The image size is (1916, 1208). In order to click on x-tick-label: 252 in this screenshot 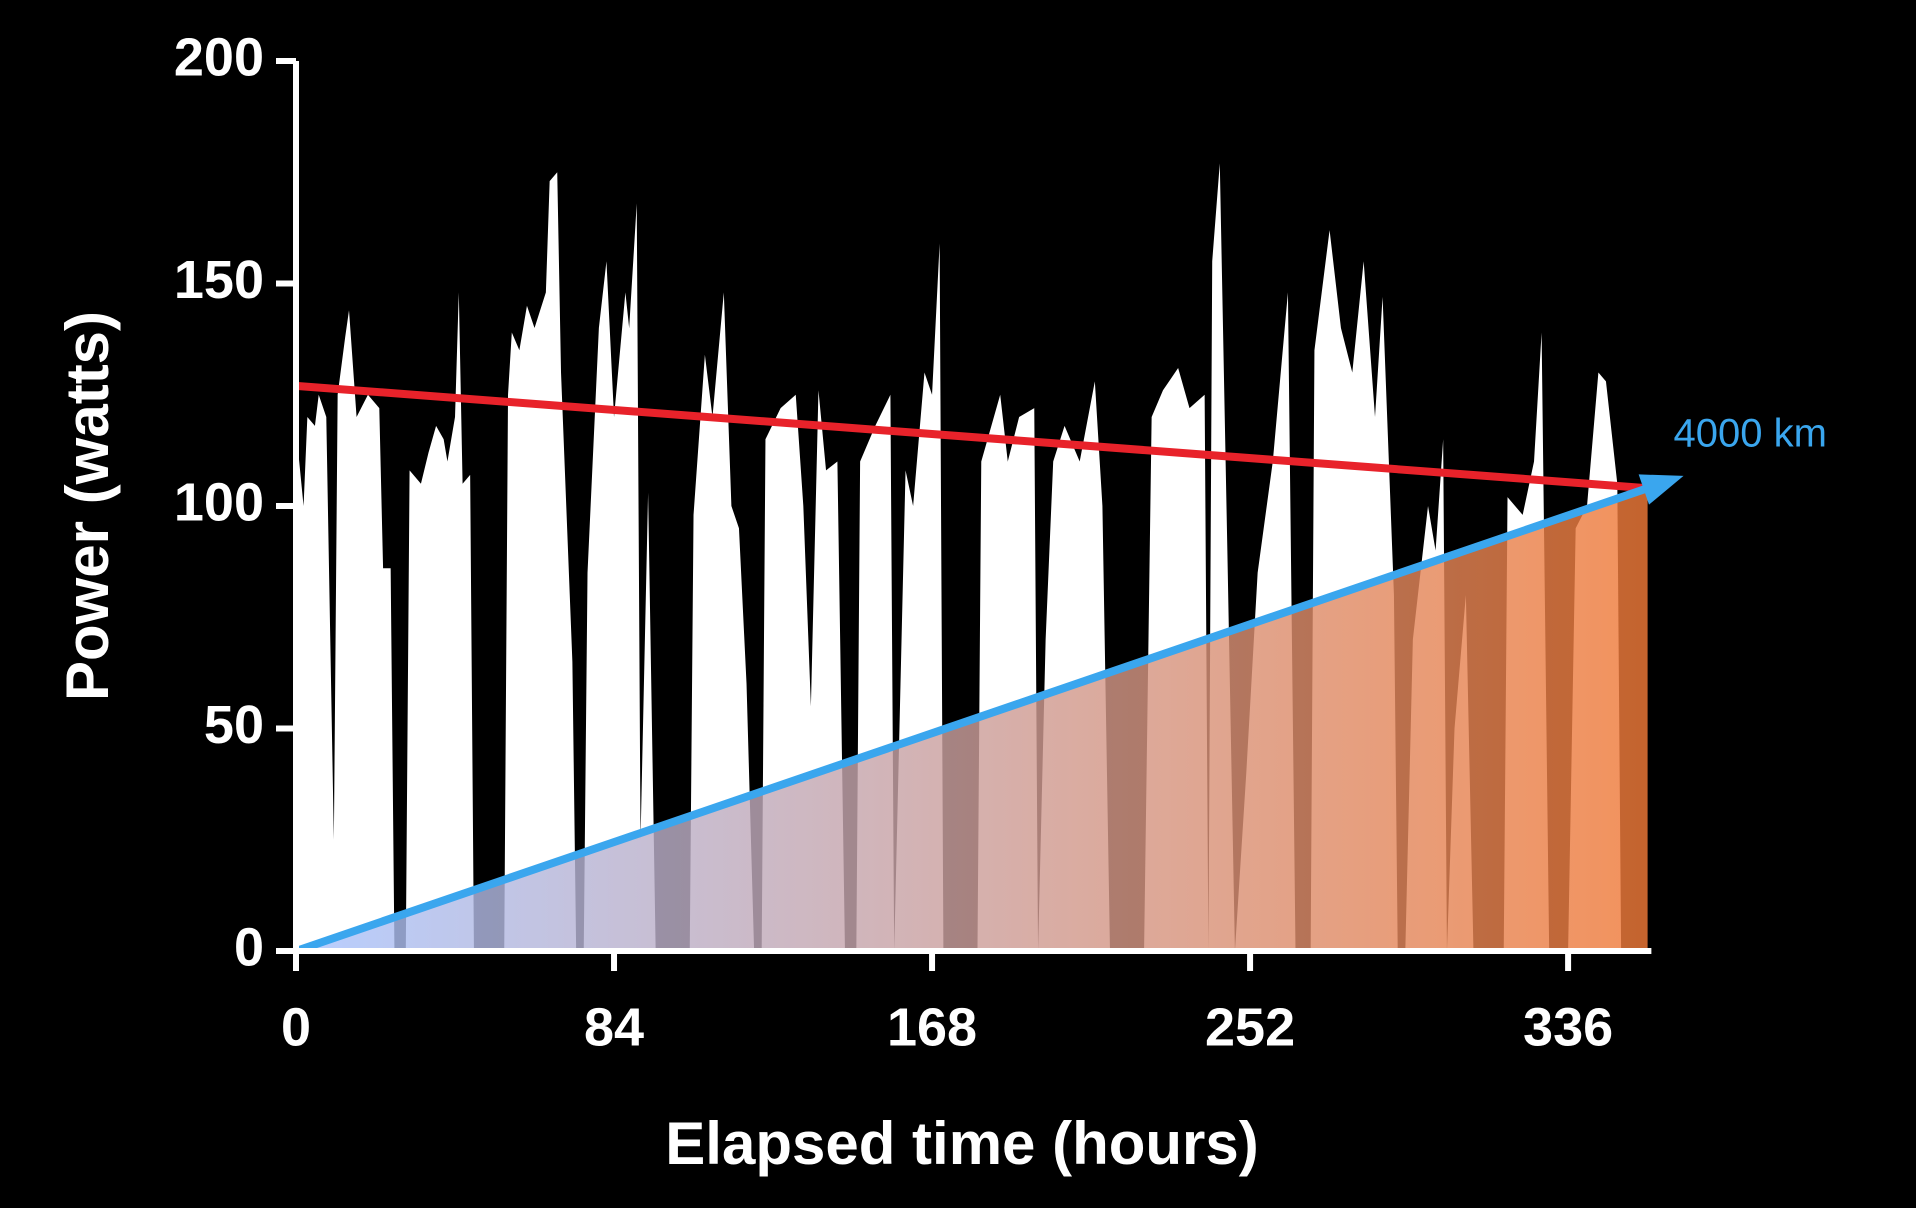, I will do `click(1250, 1027)`.